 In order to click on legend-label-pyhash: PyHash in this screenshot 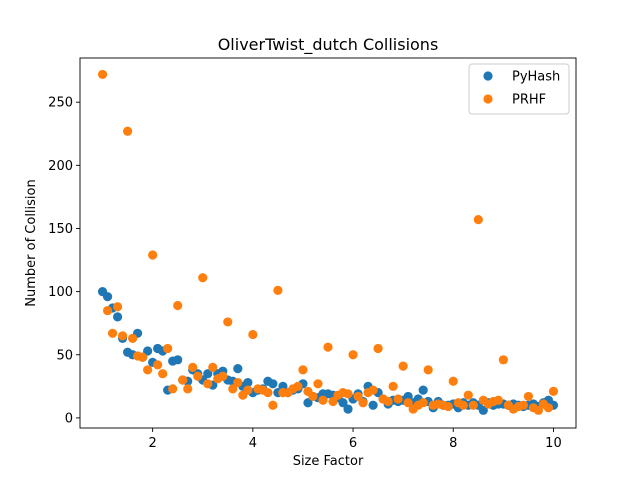, I will do `click(536, 77)`.